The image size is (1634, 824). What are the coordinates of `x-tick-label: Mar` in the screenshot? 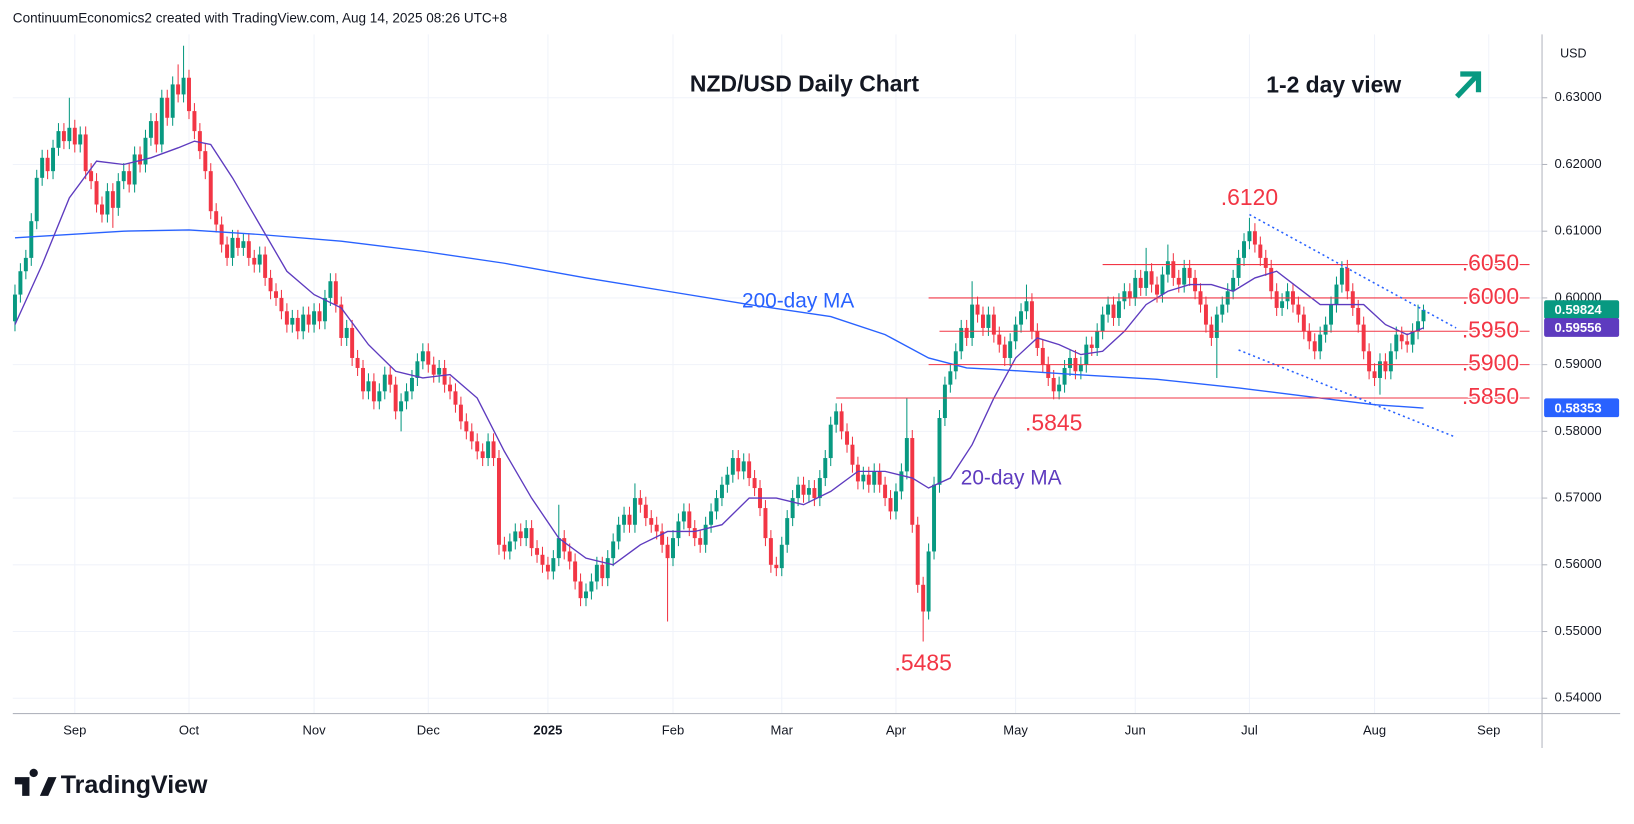 It's located at (782, 730).